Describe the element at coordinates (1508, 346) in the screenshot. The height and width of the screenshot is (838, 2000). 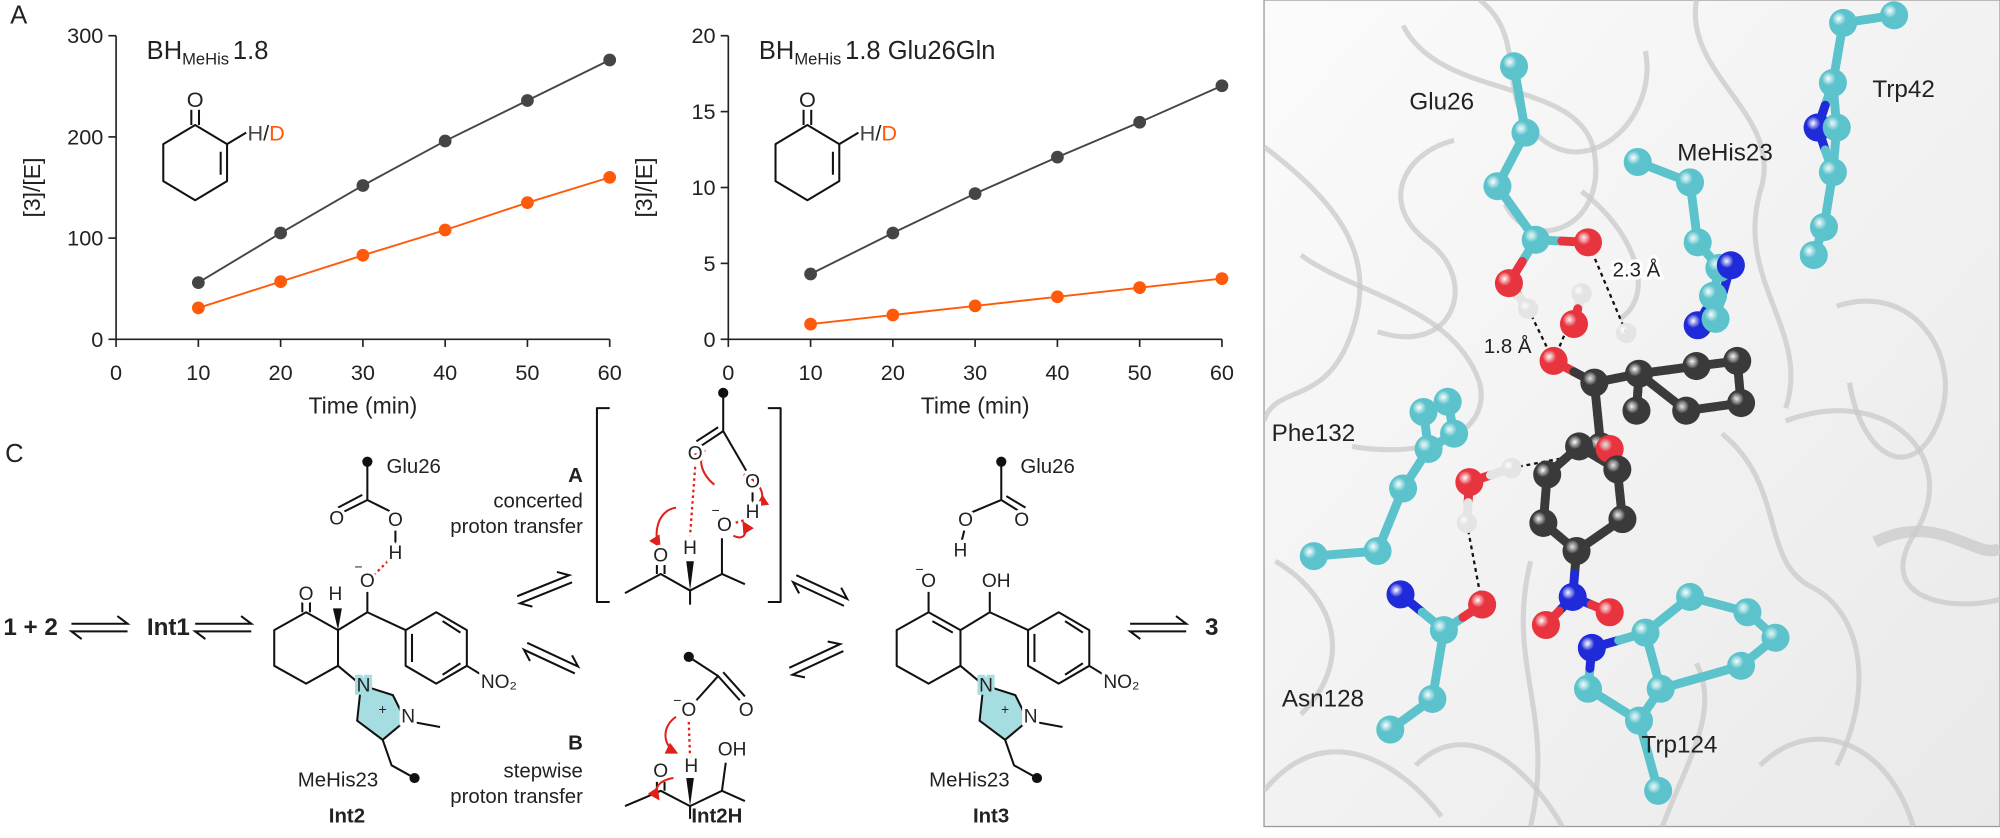
I see `distance-label: 1.8 Å` at that location.